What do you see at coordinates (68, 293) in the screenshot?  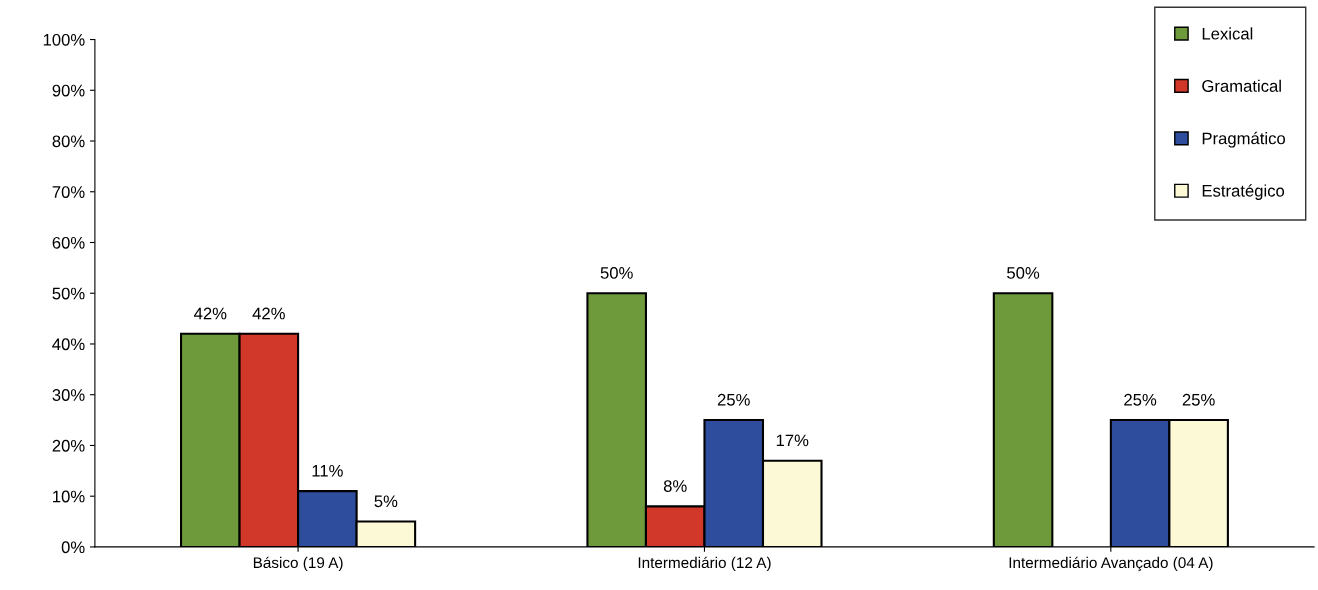 I see `y-tick-label: 50%` at bounding box center [68, 293].